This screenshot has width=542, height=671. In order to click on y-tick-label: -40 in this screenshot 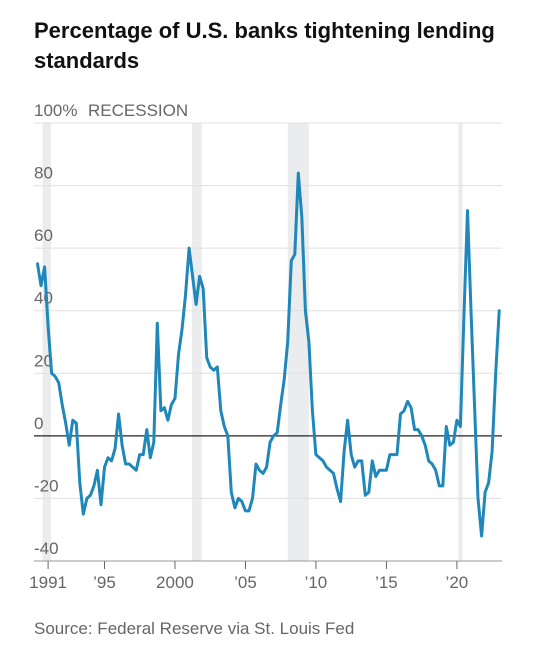, I will do `click(46, 548)`.